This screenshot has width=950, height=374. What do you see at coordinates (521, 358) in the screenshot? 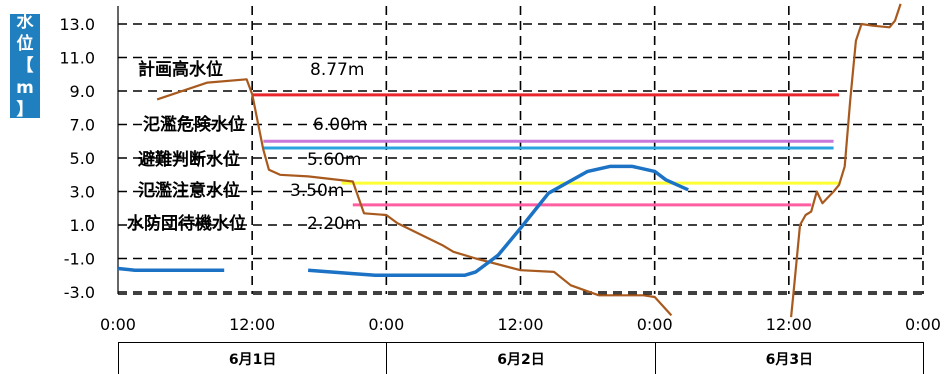
I see `date-cell: 6月2日` at bounding box center [521, 358].